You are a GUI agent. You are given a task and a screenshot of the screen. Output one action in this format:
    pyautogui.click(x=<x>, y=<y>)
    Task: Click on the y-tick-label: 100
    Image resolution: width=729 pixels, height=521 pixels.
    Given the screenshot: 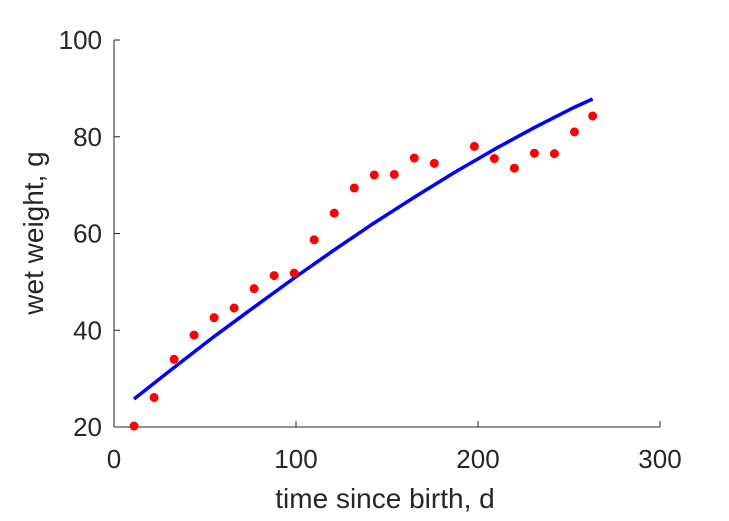 What is the action you would take?
    pyautogui.click(x=80, y=40)
    